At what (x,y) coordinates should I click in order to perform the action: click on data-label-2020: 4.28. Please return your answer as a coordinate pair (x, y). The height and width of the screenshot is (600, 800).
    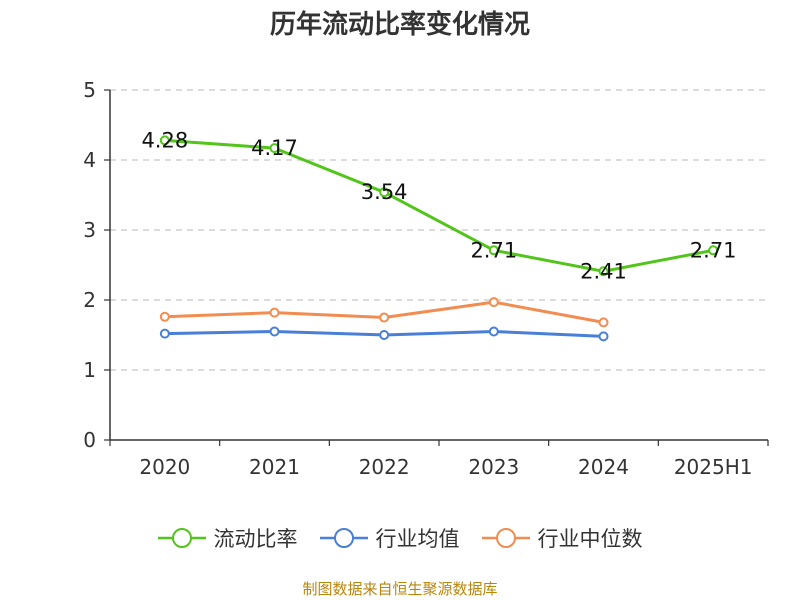
    Looking at the image, I should click on (164, 140).